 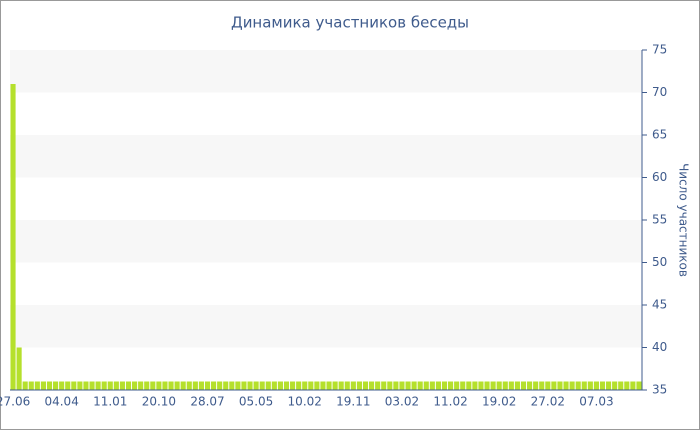 What do you see at coordinates (659, 220) in the screenshot?
I see `y-tick-label: 55` at bounding box center [659, 220].